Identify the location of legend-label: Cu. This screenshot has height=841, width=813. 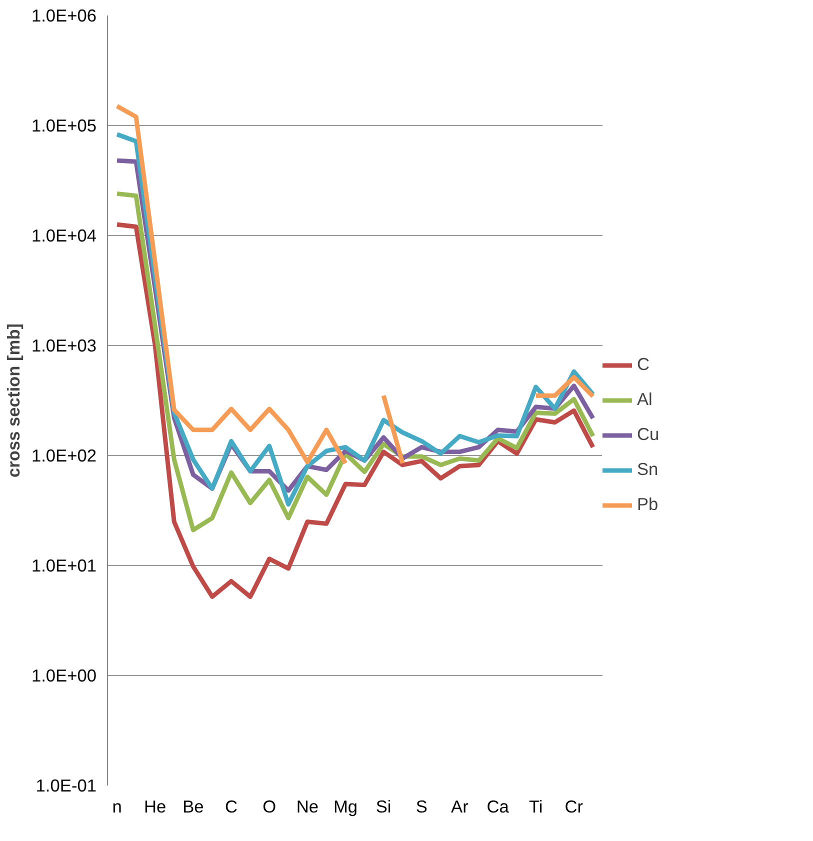
(648, 434).